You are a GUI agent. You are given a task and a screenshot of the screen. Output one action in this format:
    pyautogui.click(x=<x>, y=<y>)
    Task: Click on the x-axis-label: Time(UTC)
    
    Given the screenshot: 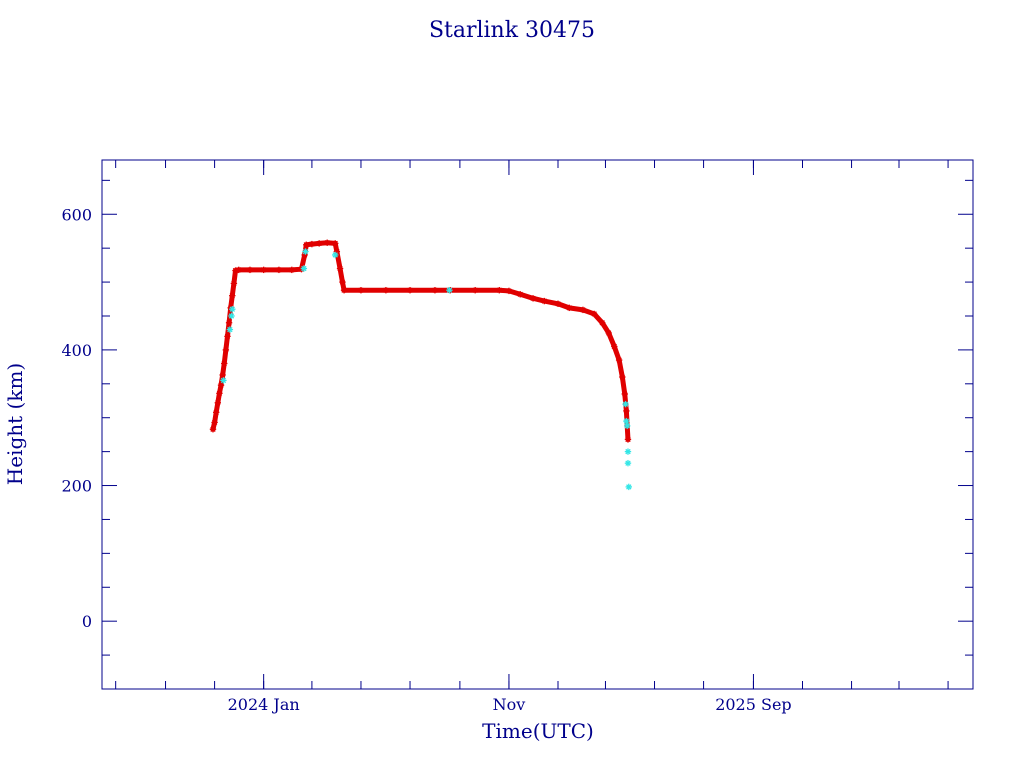 What is the action you would take?
    pyautogui.click(x=538, y=731)
    